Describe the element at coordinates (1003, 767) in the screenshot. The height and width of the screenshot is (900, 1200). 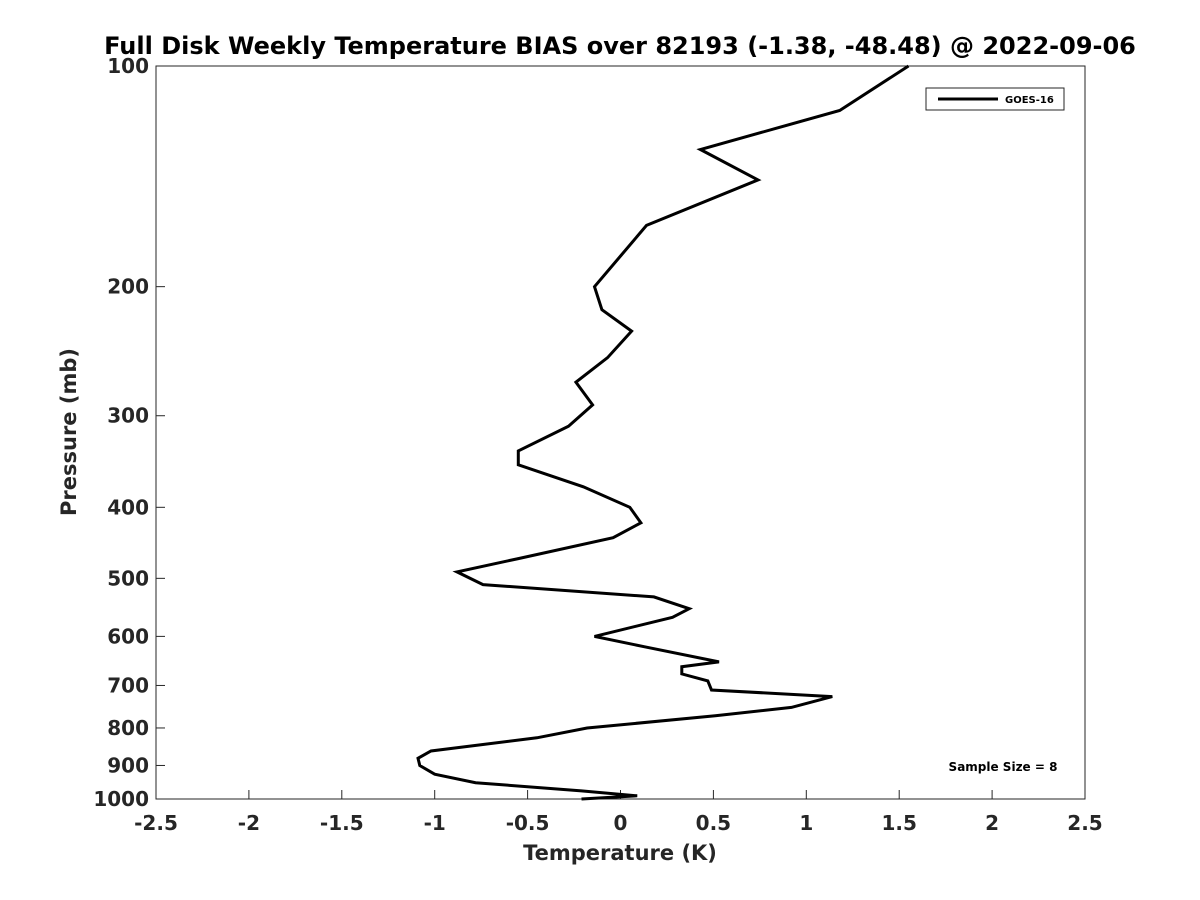
I see `sample-size-annotation: Sample Size = 8` at that location.